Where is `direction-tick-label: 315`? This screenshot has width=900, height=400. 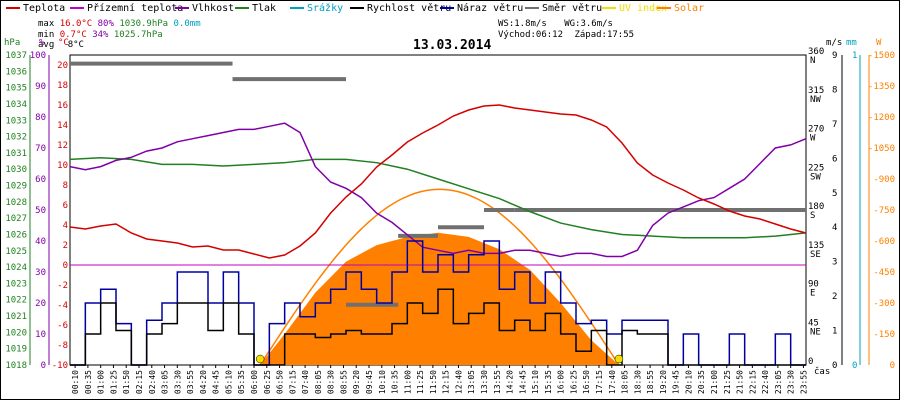 direction-tick-label: 315 is located at coordinates (816, 91).